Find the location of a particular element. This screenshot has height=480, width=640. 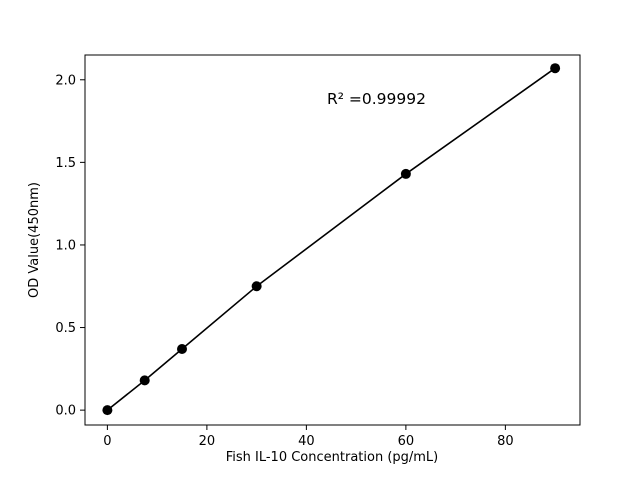

x-tick-label: 60 is located at coordinates (406, 441).